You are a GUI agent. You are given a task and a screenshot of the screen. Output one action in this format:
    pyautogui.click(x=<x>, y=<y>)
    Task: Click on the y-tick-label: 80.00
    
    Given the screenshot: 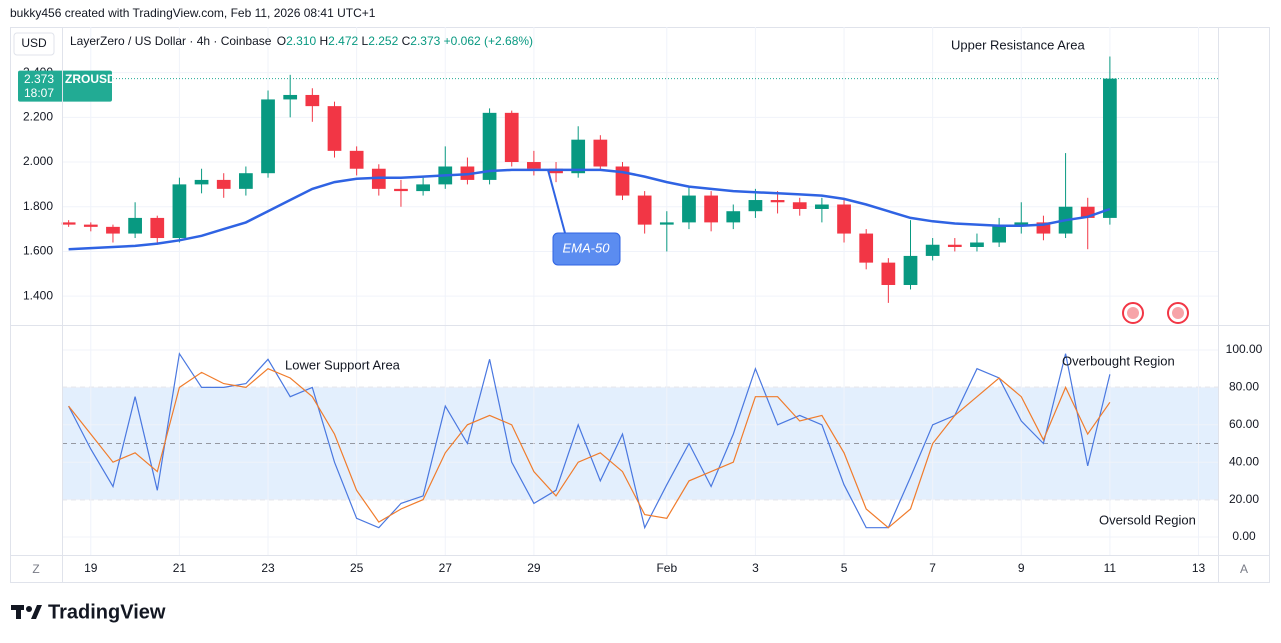 What is the action you would take?
    pyautogui.click(x=1244, y=387)
    